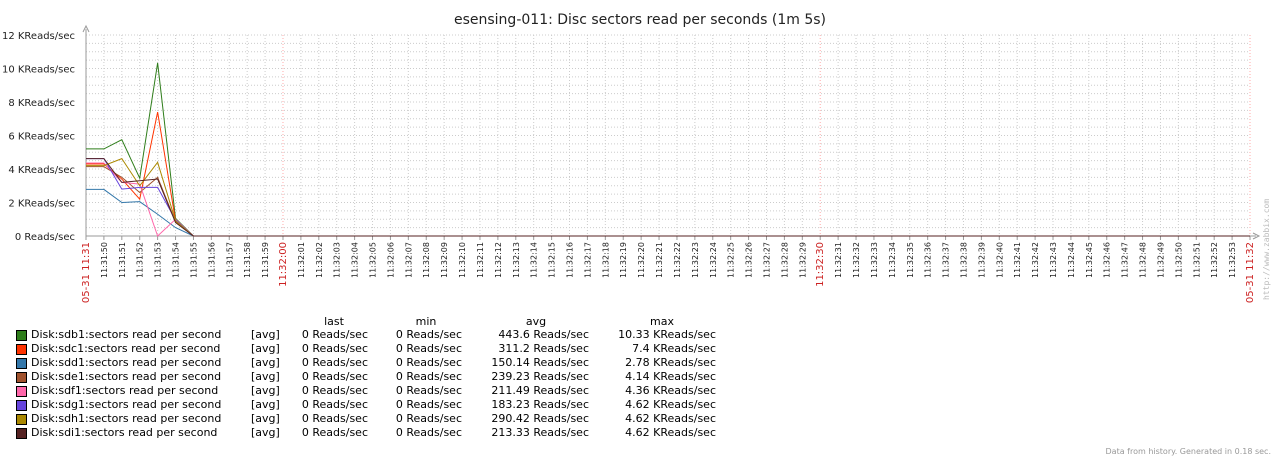 This screenshot has width=1279, height=460. Describe the element at coordinates (1089, 260) in the screenshot. I see `x-tick-label: 11:32:45` at that location.